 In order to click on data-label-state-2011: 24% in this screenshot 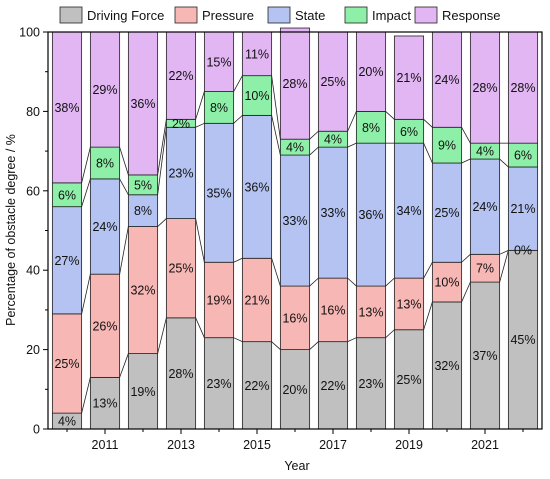, I will do `click(104, 227)`.